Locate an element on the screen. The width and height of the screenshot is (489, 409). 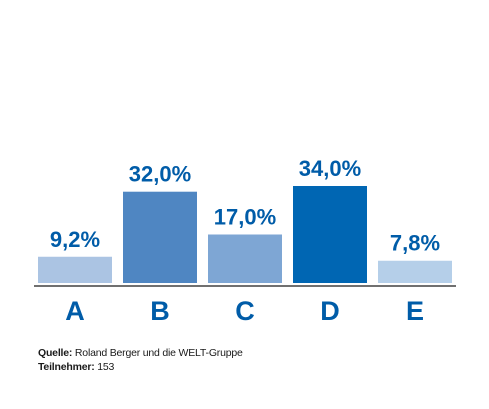
value-label-d: 34,0% is located at coordinates (330, 168).